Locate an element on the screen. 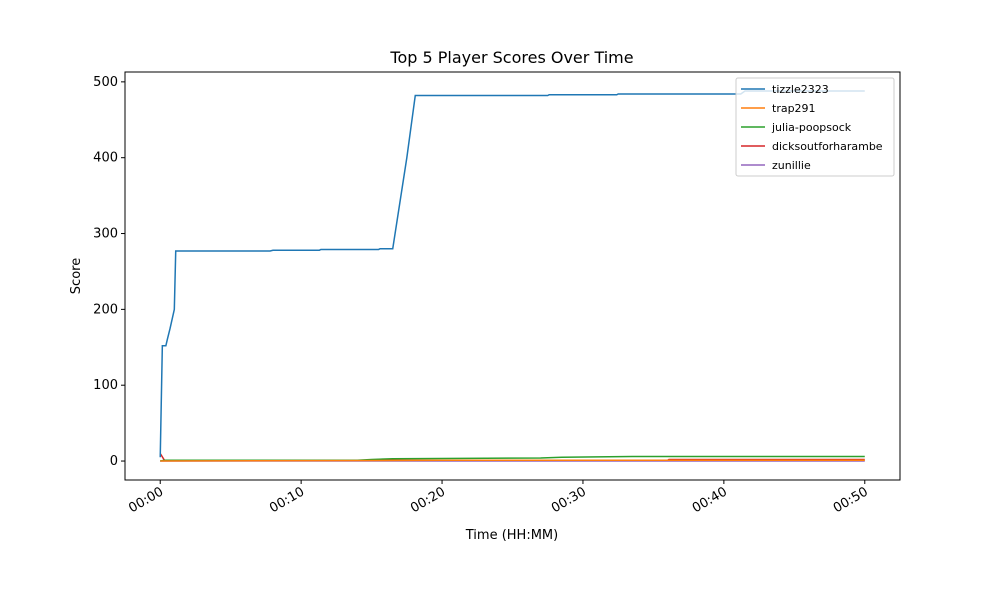 Image resolution: width=1000 pixels, height=604 pixels. legend-box is located at coordinates (815, 127).